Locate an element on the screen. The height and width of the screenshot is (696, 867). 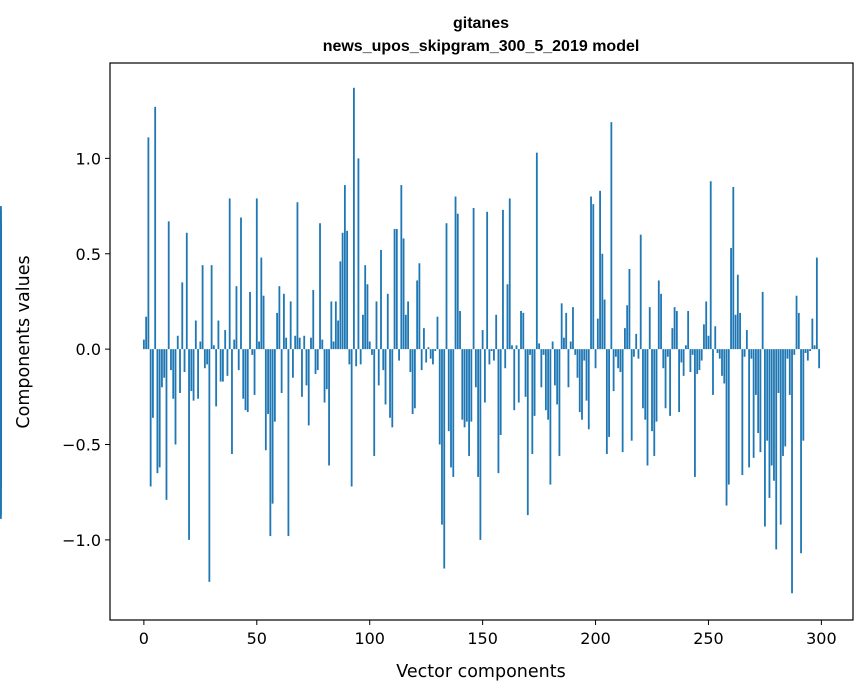
x-tick-label: 250 is located at coordinates (708, 638).